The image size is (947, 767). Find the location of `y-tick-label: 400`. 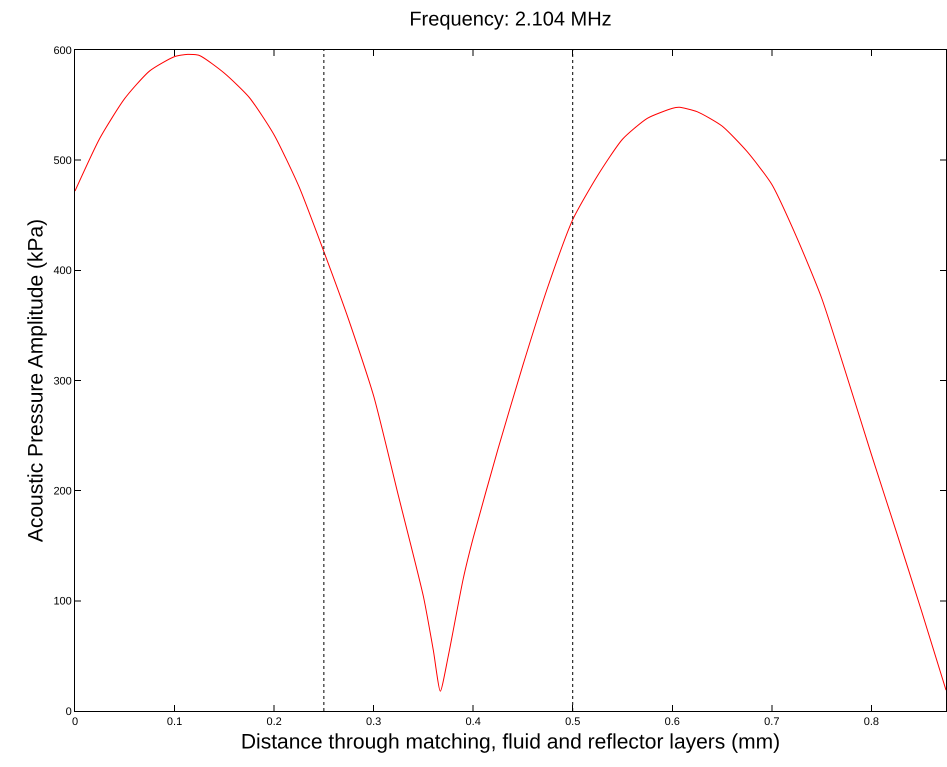

y-tick-label: 400 is located at coordinates (62, 271).